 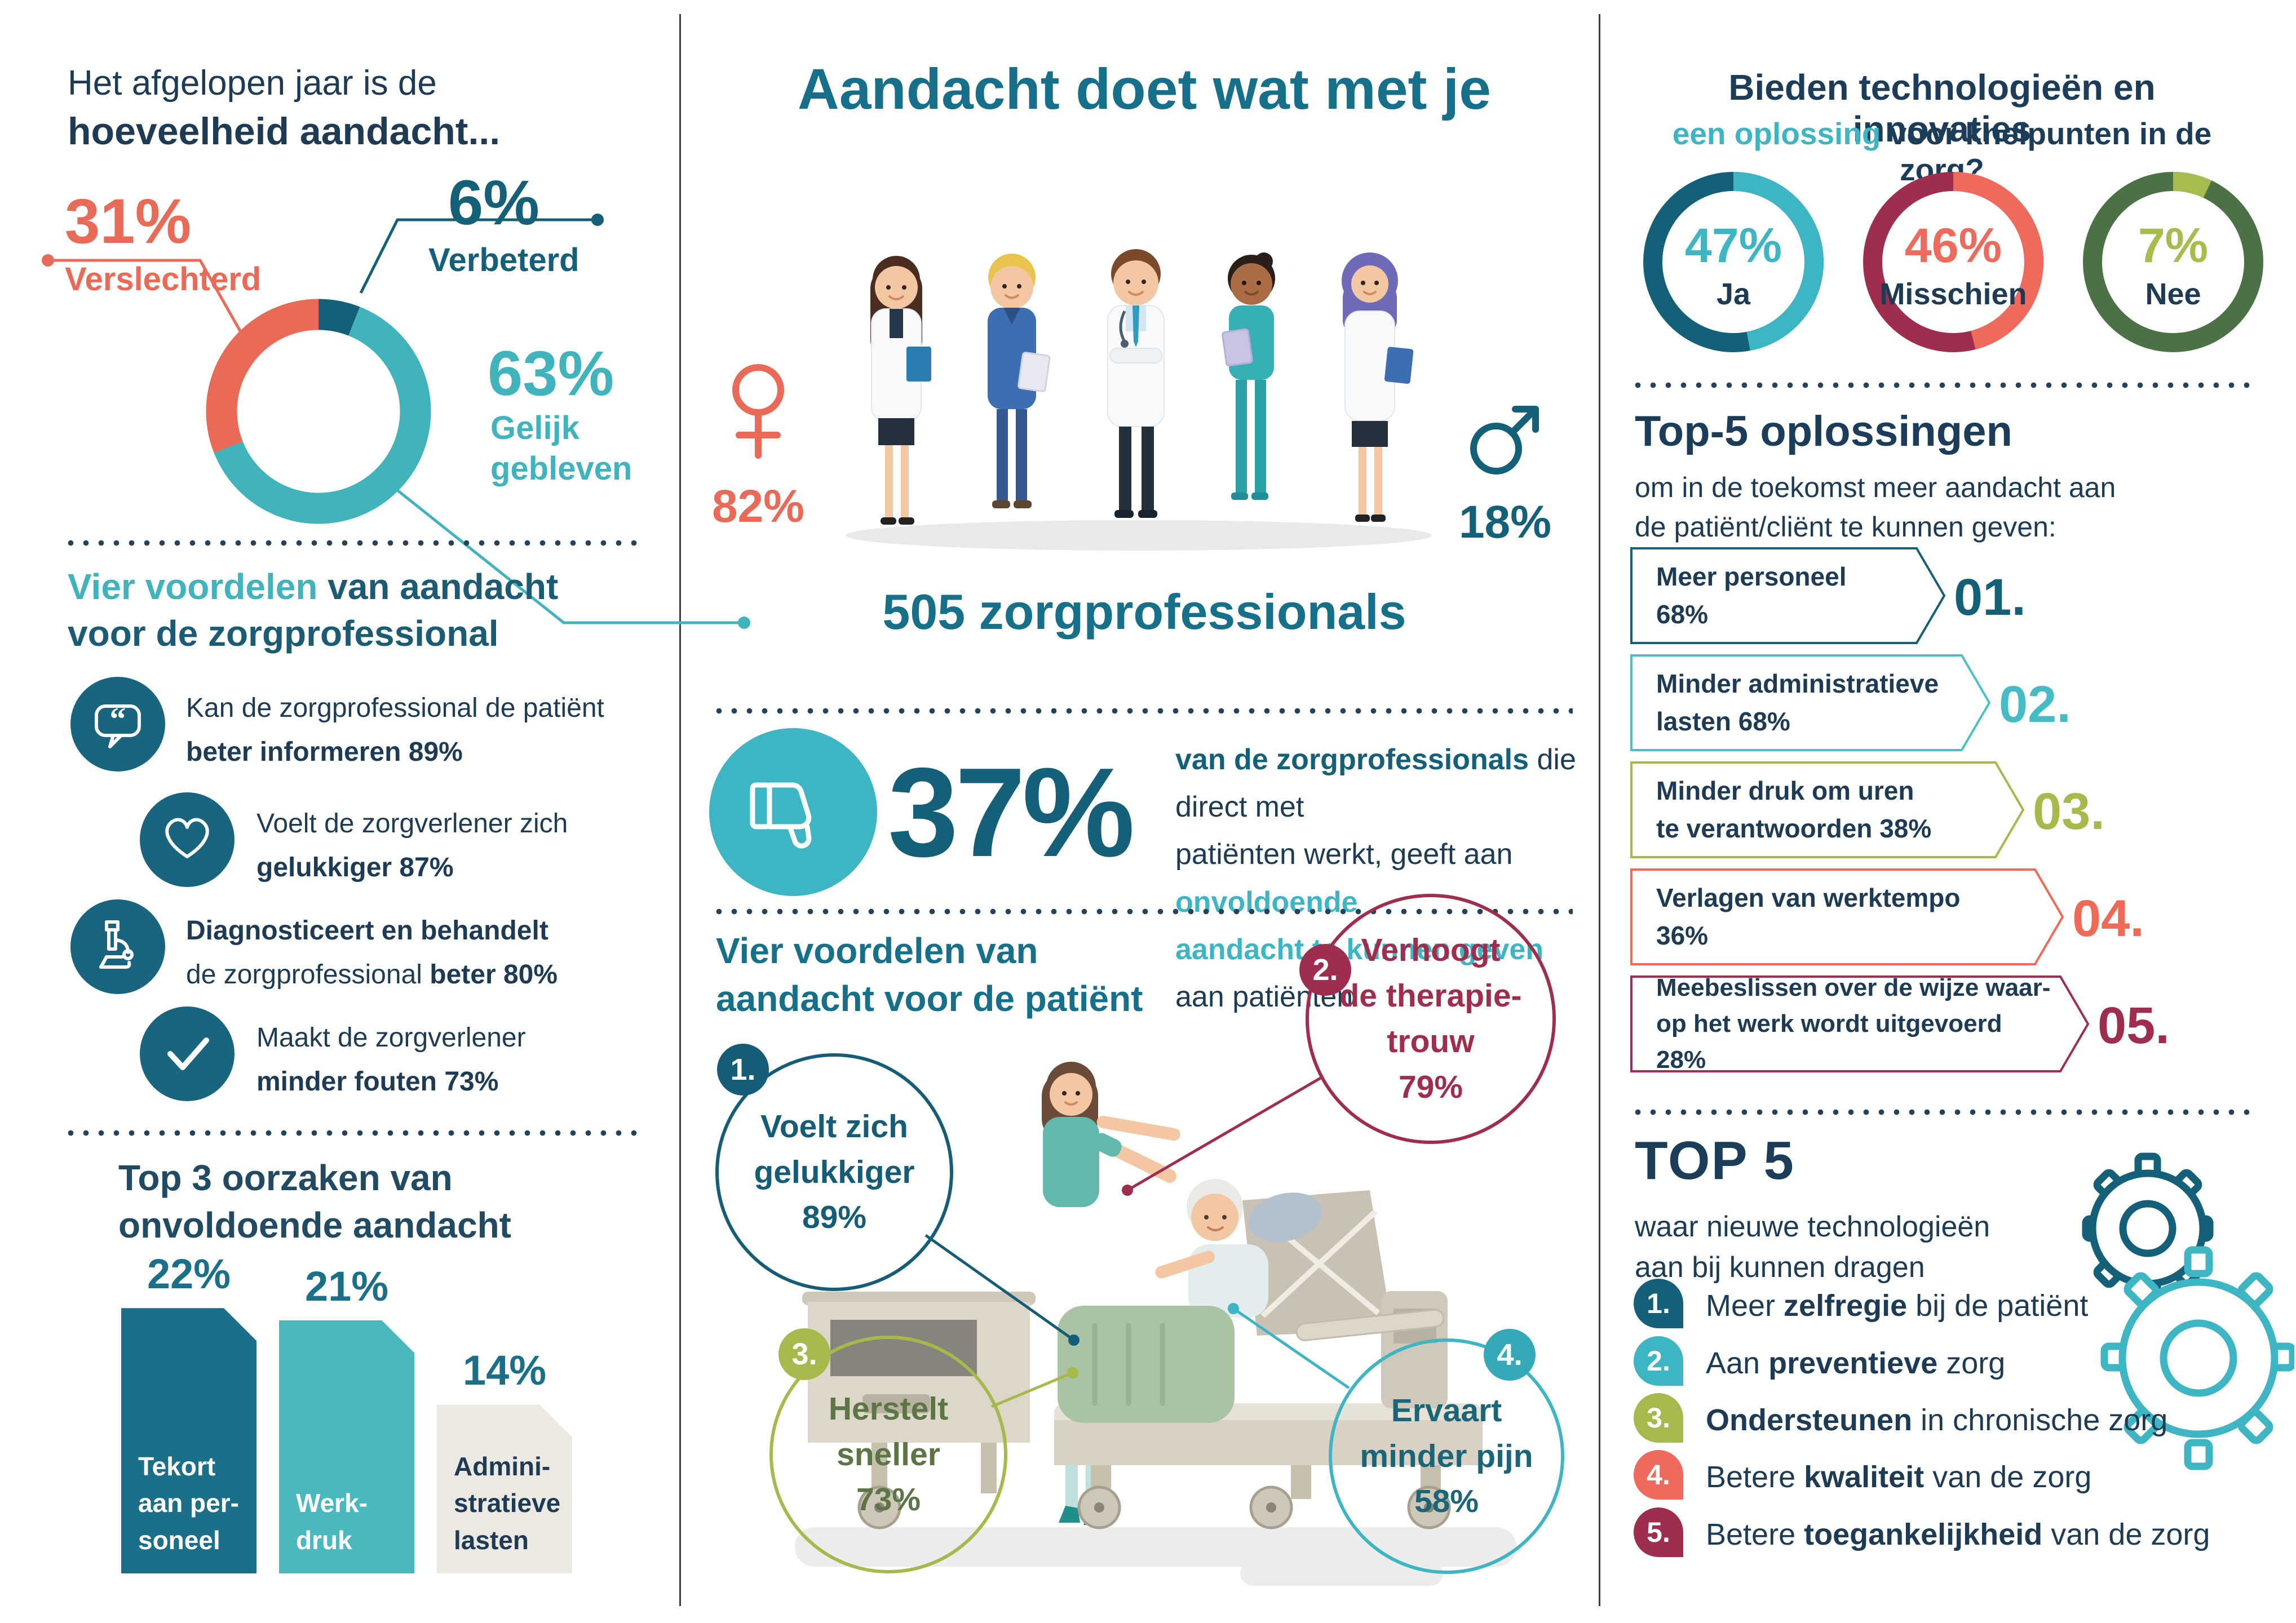 What do you see at coordinates (900, 390) in the screenshot?
I see `person-female-doctor` at bounding box center [900, 390].